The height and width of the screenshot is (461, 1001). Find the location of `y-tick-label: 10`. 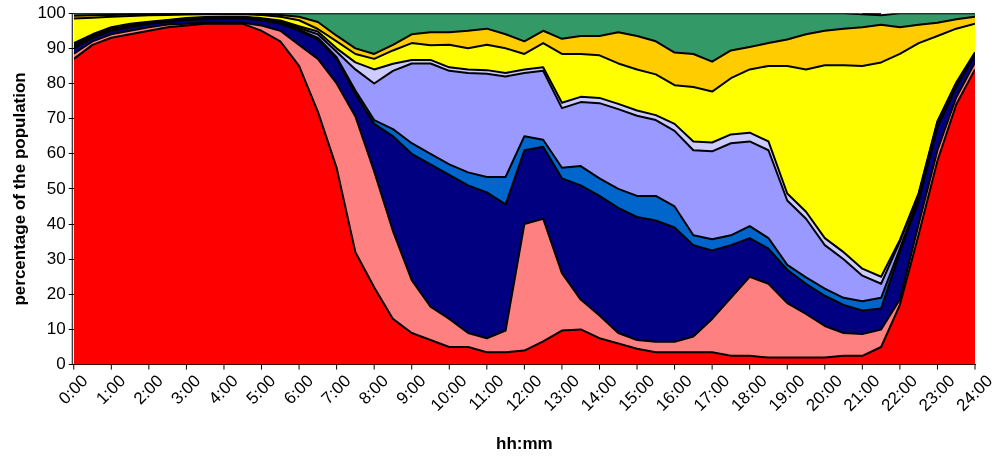

y-tick-label: 10 is located at coordinates (56, 329).